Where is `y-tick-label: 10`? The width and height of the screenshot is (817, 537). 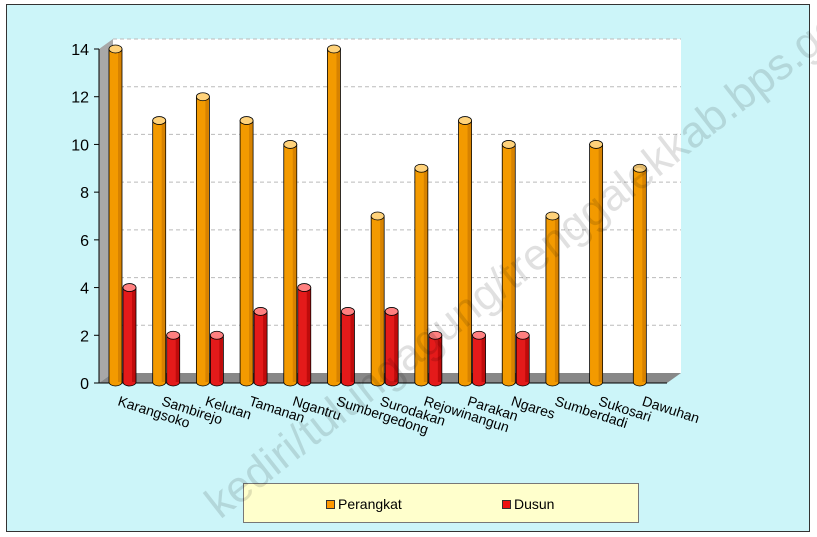 y-tick-label: 10 is located at coordinates (80, 145).